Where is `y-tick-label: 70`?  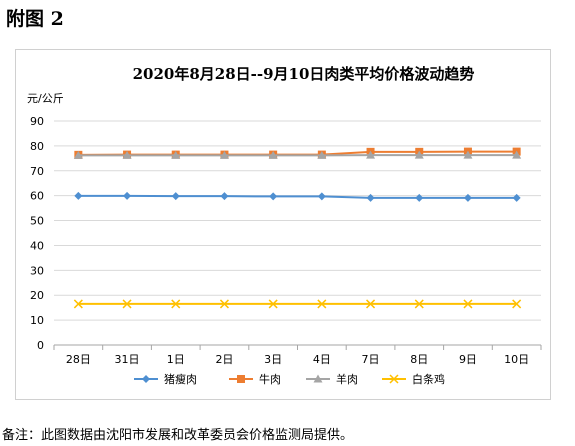 y-tick-label: 70 is located at coordinates (37, 171).